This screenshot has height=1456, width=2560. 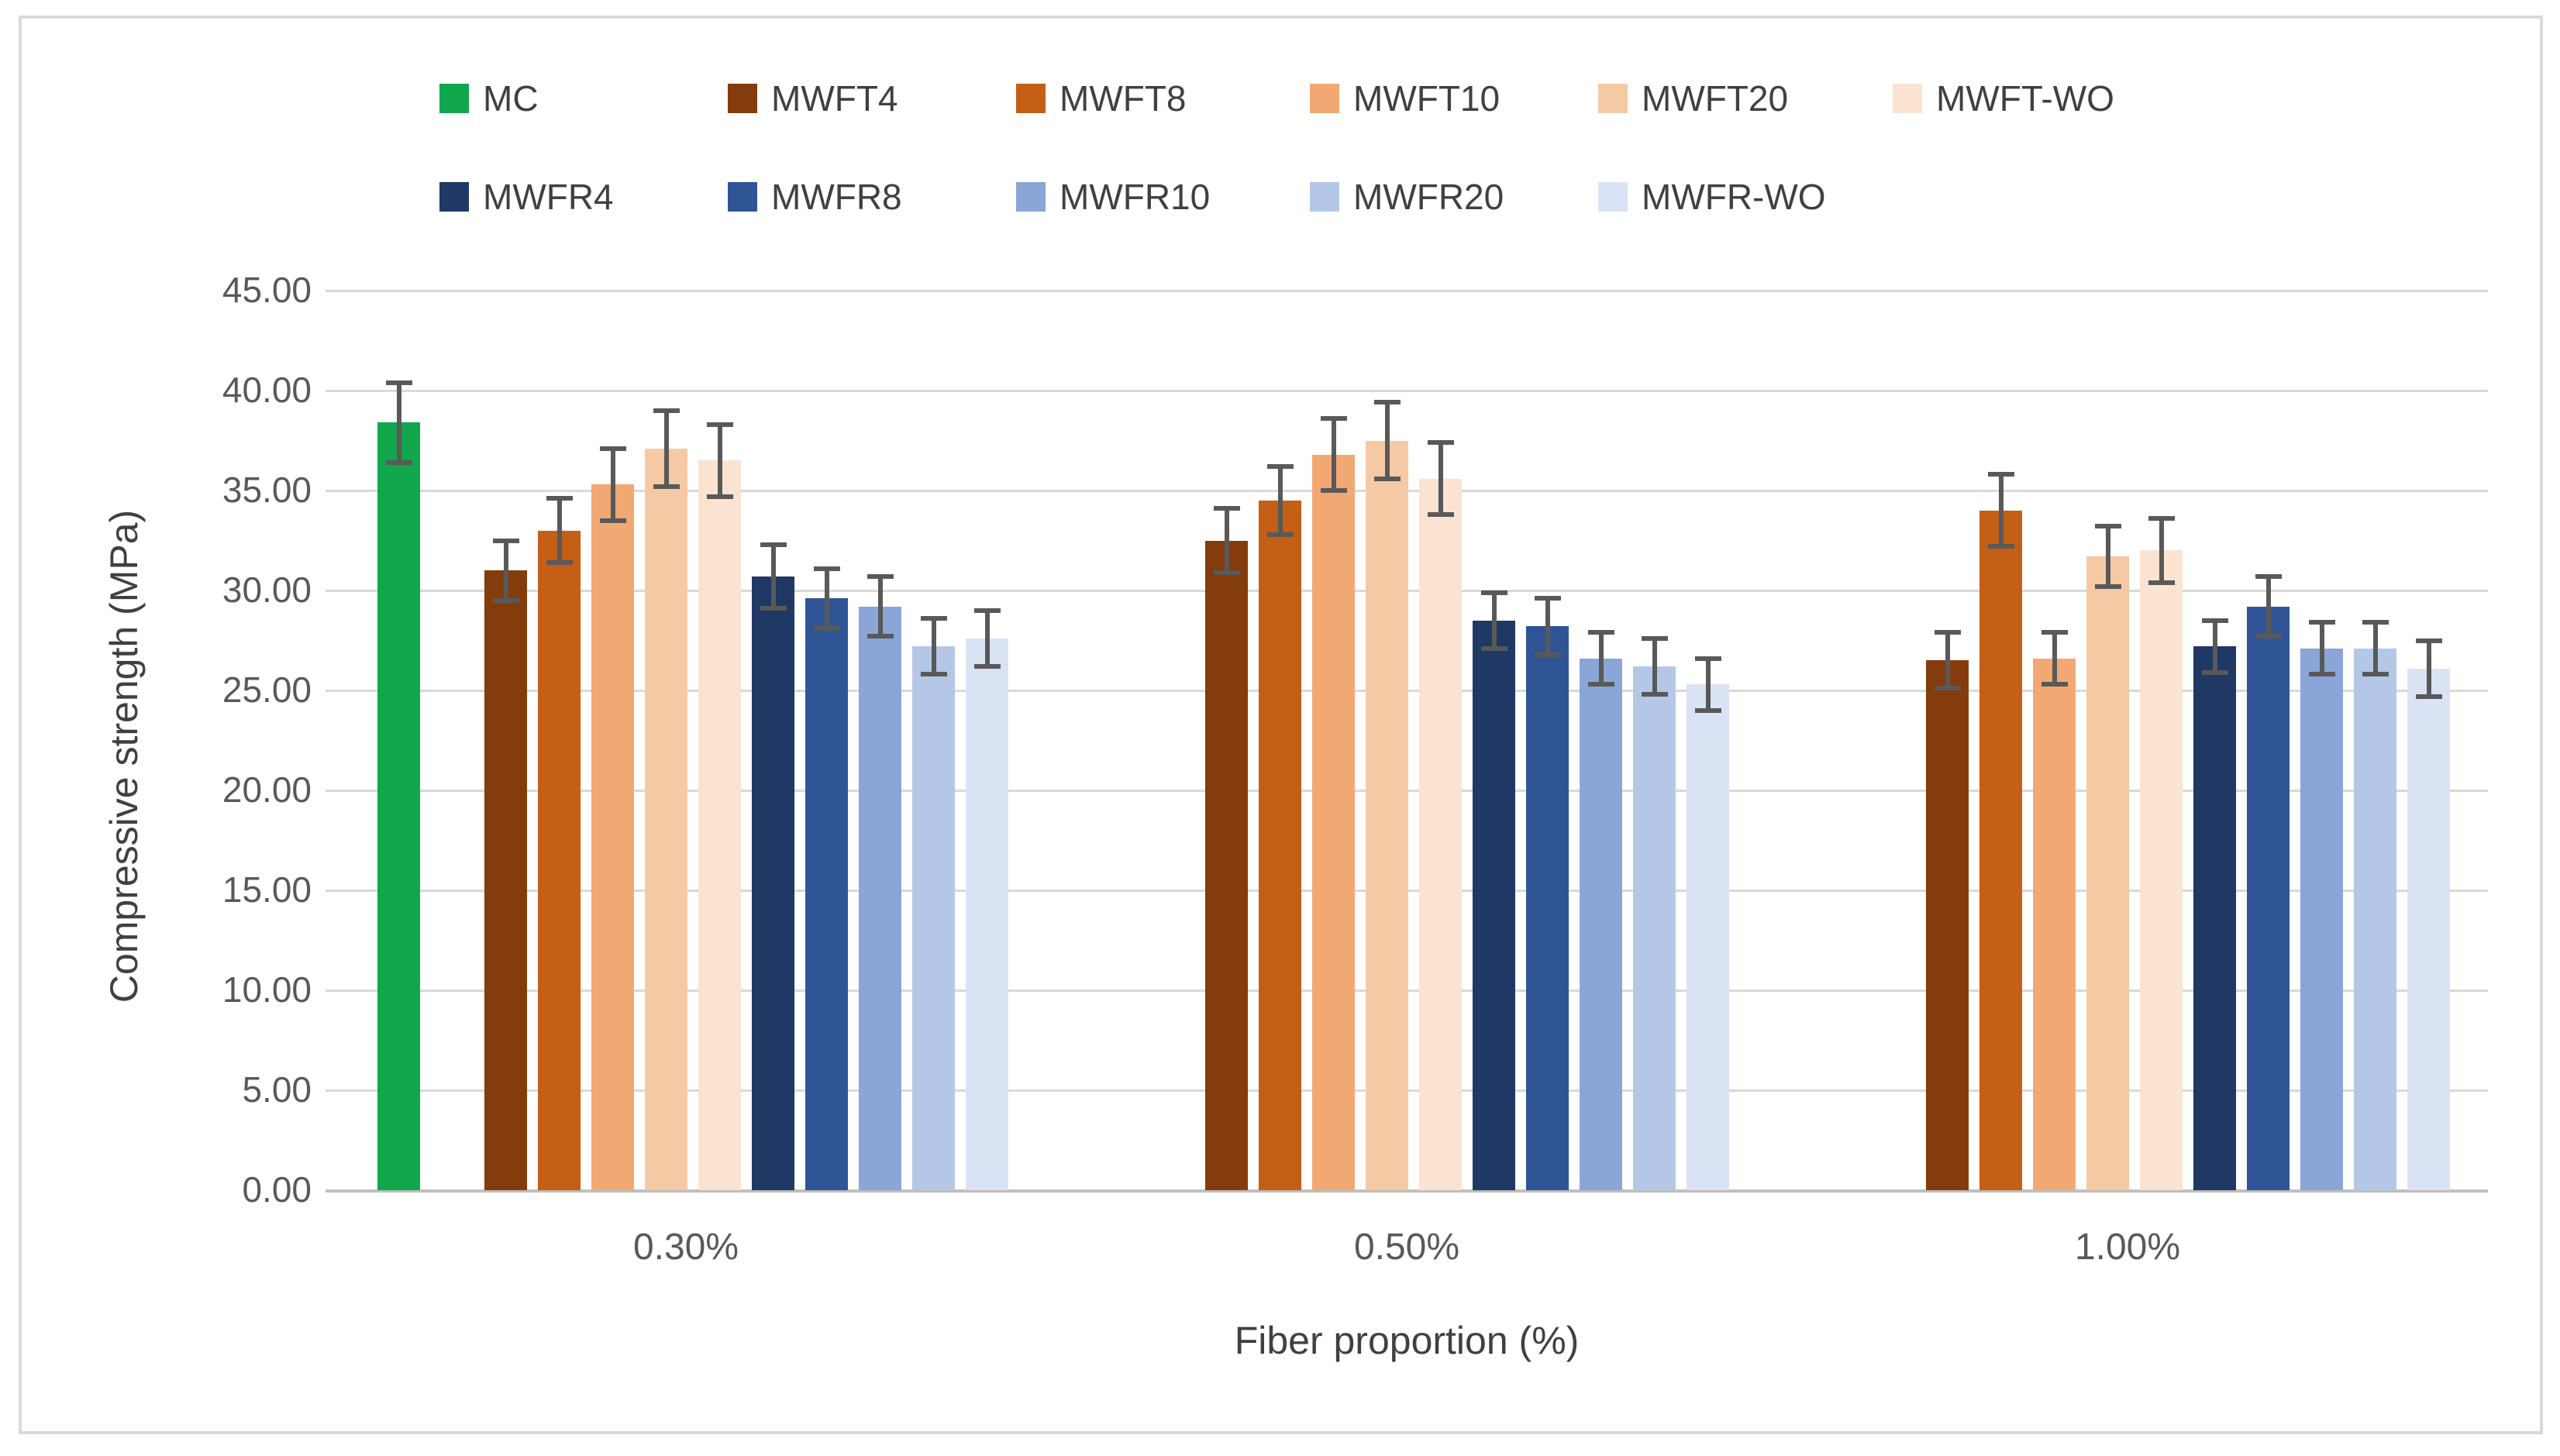 What do you see at coordinates (987, 638) in the screenshot?
I see `error-bar-mwfr-wo-0.30%` at bounding box center [987, 638].